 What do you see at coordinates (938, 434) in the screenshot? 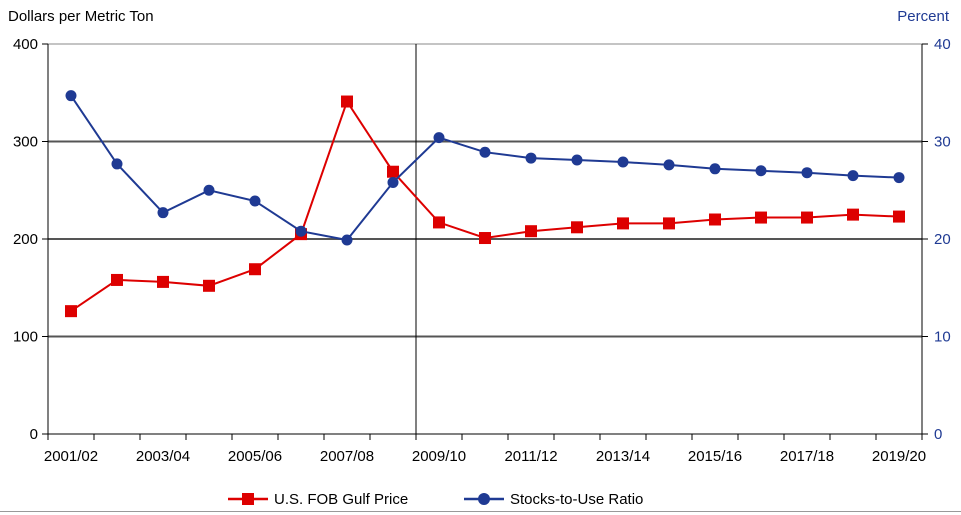
I see `right-tick-label: 0` at bounding box center [938, 434].